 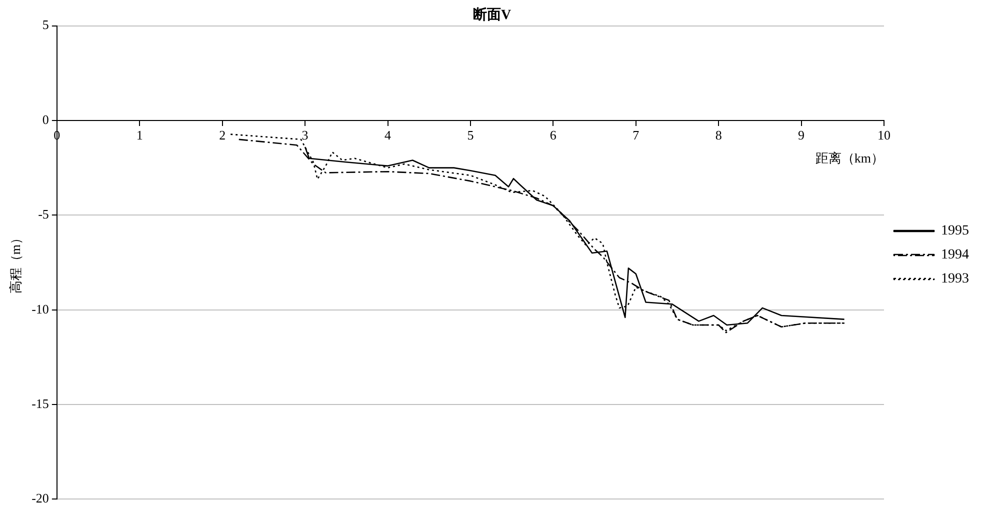 I want to click on y-tick-label: 0, so click(x=45, y=119).